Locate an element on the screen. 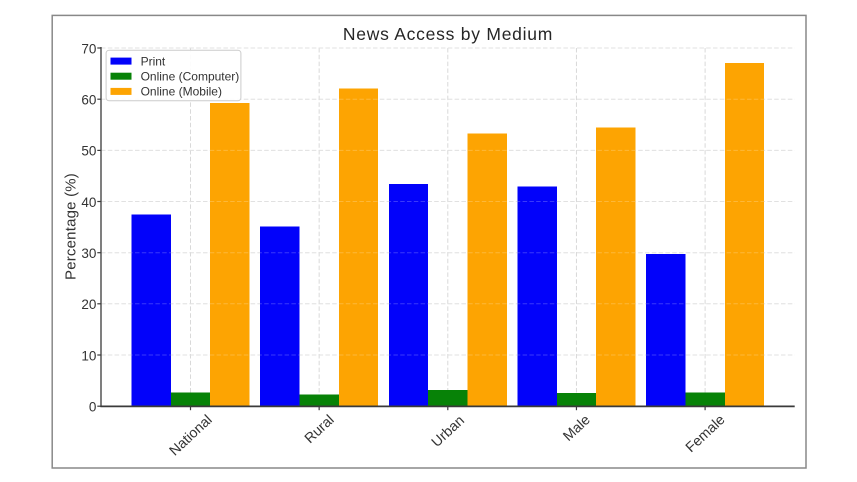 Image resolution: width=857 pixels, height=482 pixels. svg-text: 10 is located at coordinates (88, 355).